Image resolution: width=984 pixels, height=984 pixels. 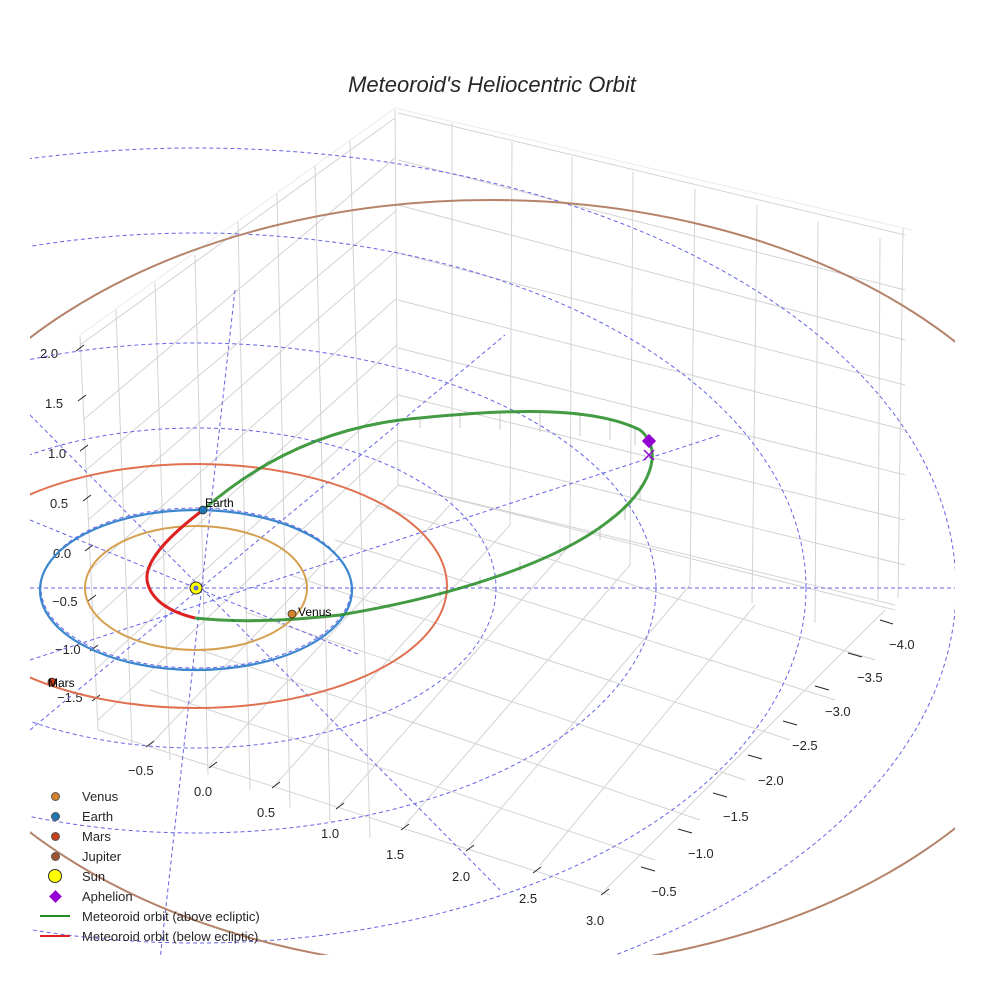 What do you see at coordinates (461, 876) in the screenshot?
I see `x-tick-label: 2.0` at bounding box center [461, 876].